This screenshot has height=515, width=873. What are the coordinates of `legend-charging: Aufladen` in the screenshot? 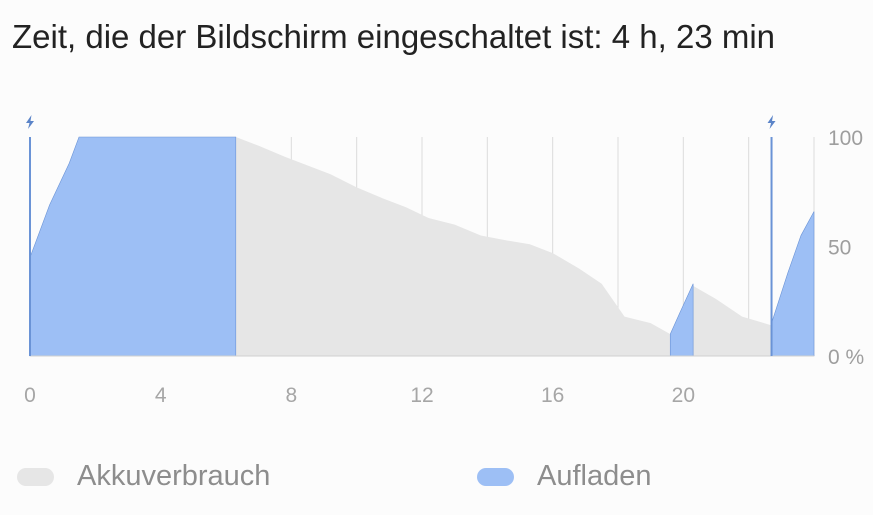 It's located at (564, 476).